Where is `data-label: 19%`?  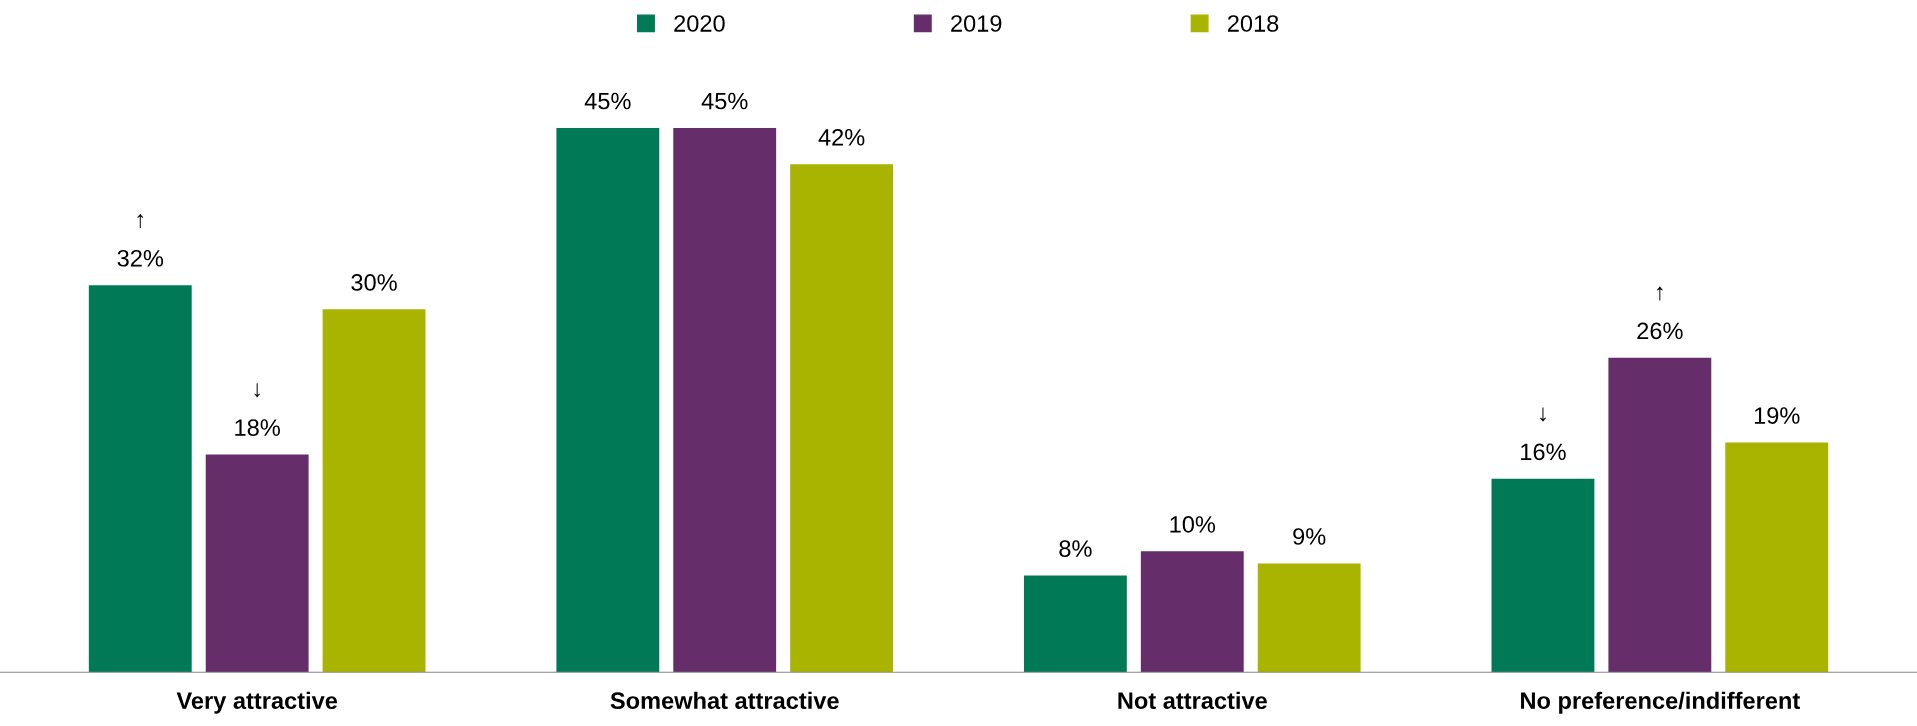 data-label: 19% is located at coordinates (1777, 415).